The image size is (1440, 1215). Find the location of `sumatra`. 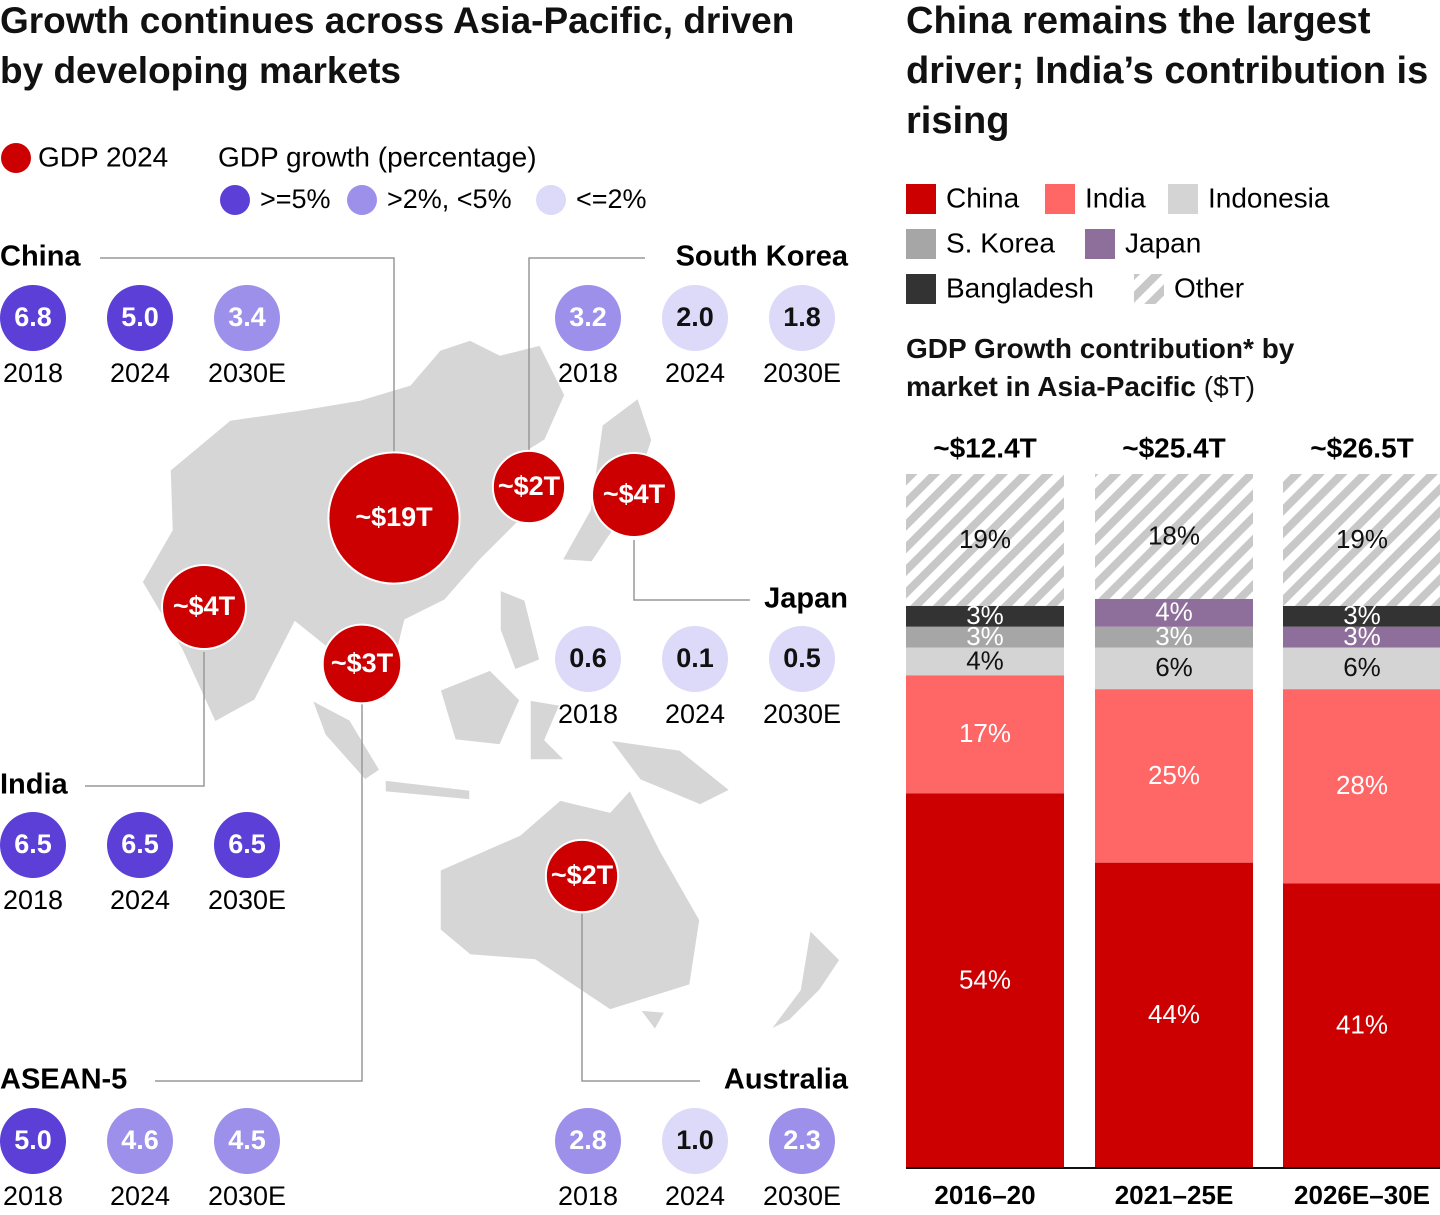

sumatra is located at coordinates (346, 739).